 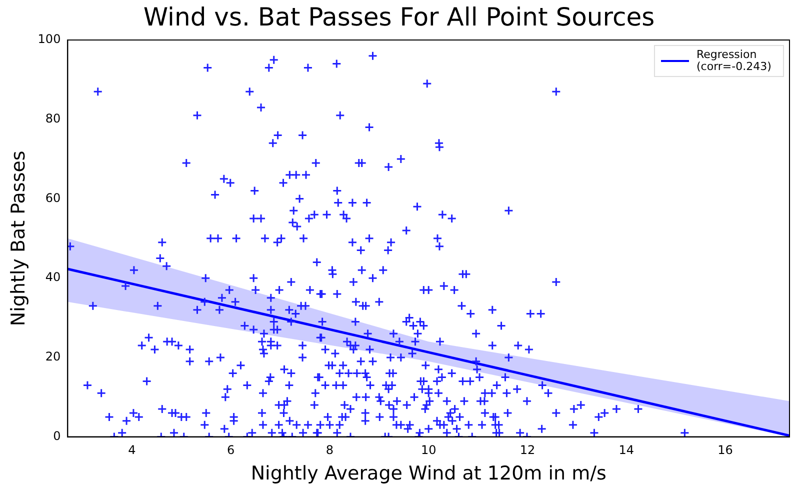 What do you see at coordinates (49, 39) in the screenshot?
I see `y-tick-label: 100` at bounding box center [49, 39].